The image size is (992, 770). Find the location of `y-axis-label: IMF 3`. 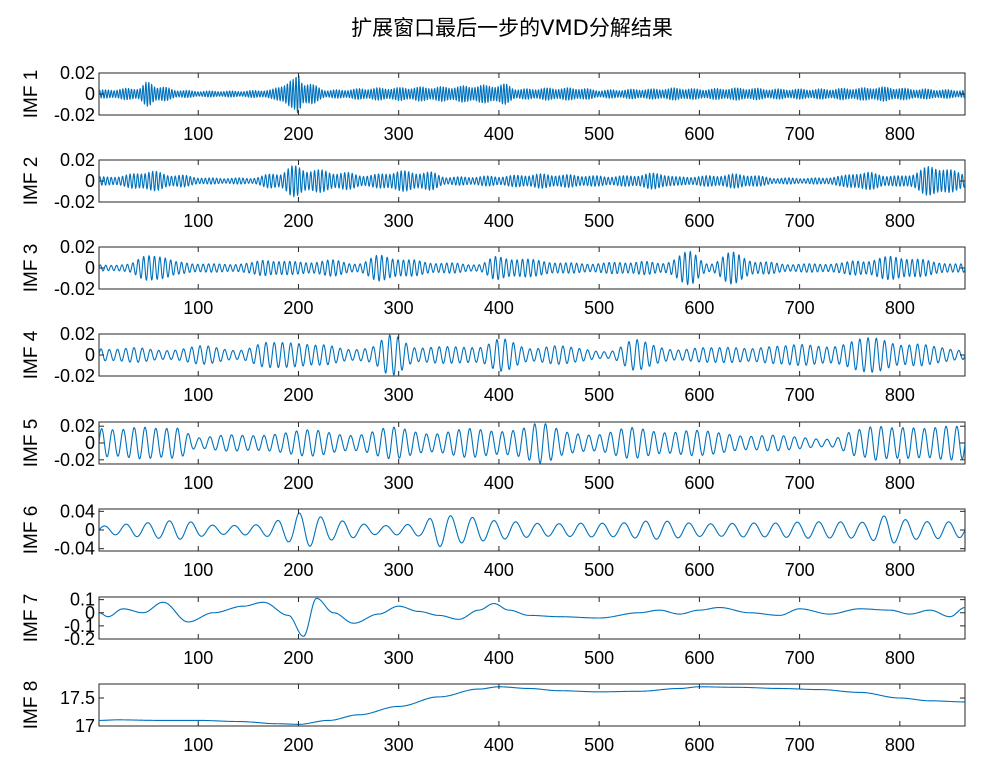

y-axis-label: IMF 3 is located at coordinates (31, 268).